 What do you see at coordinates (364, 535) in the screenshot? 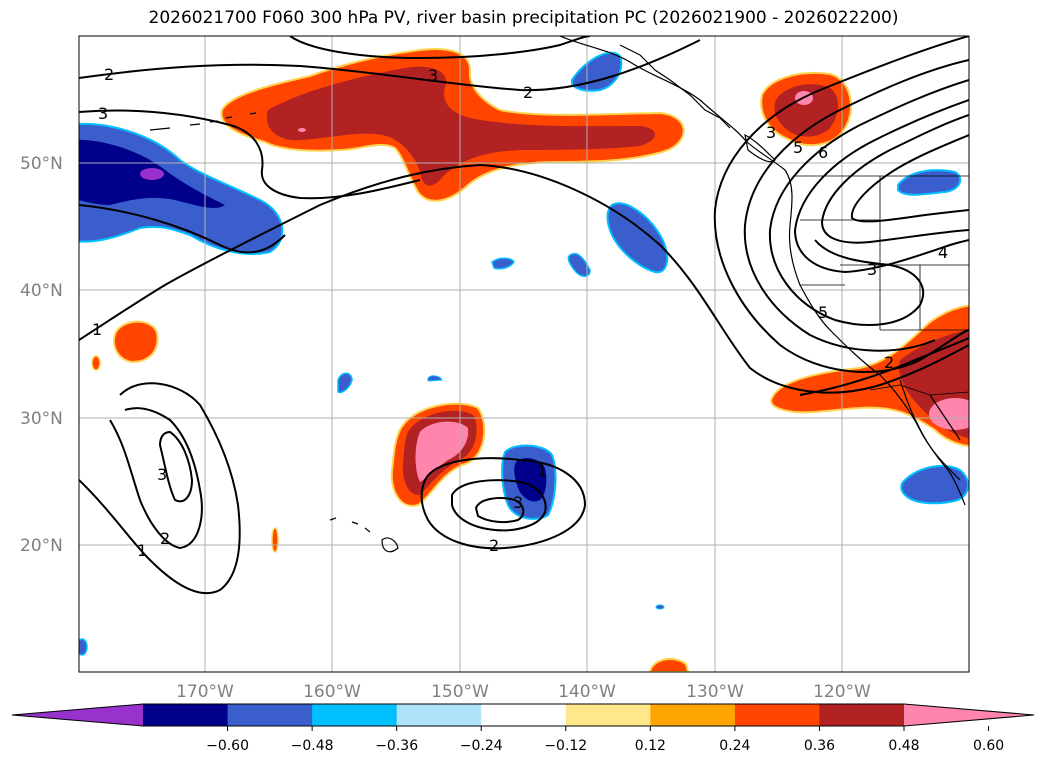
I see `hawaiian-islands` at bounding box center [364, 535].